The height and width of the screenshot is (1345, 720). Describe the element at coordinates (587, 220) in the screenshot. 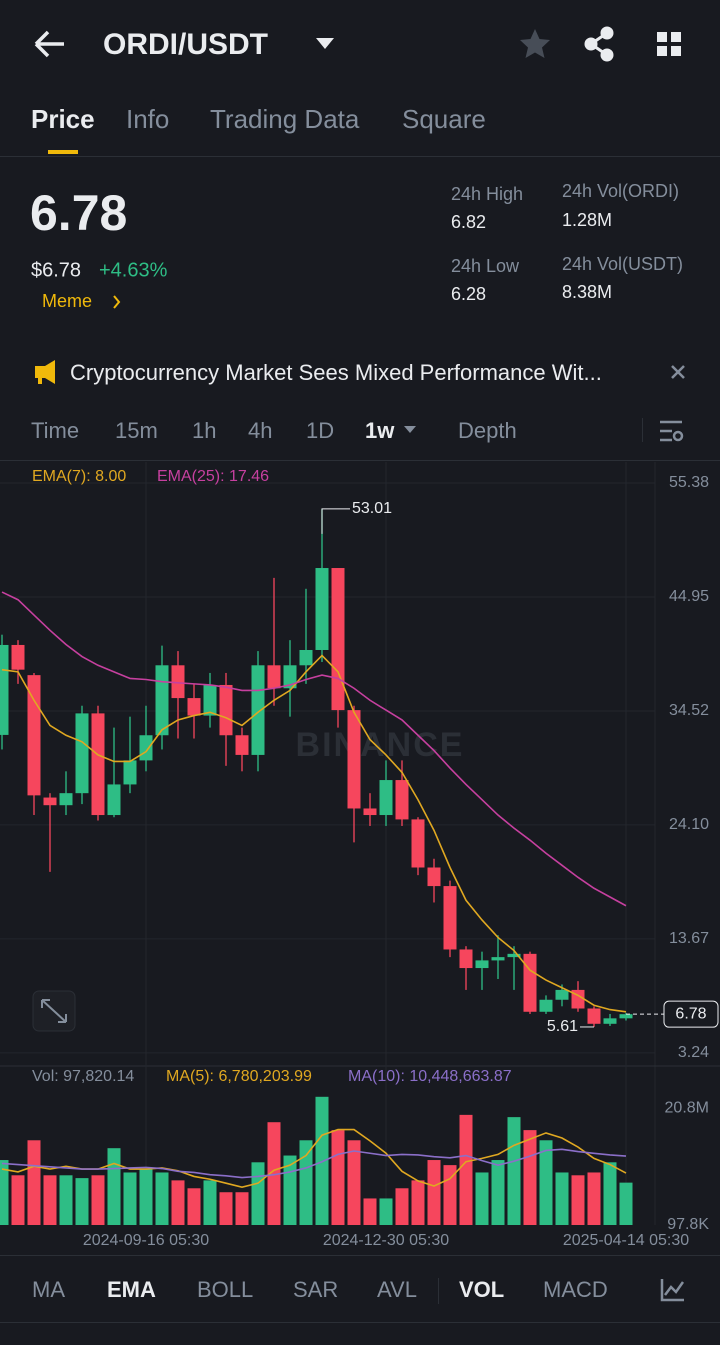

I see `stat-value: 1.28M` at that location.